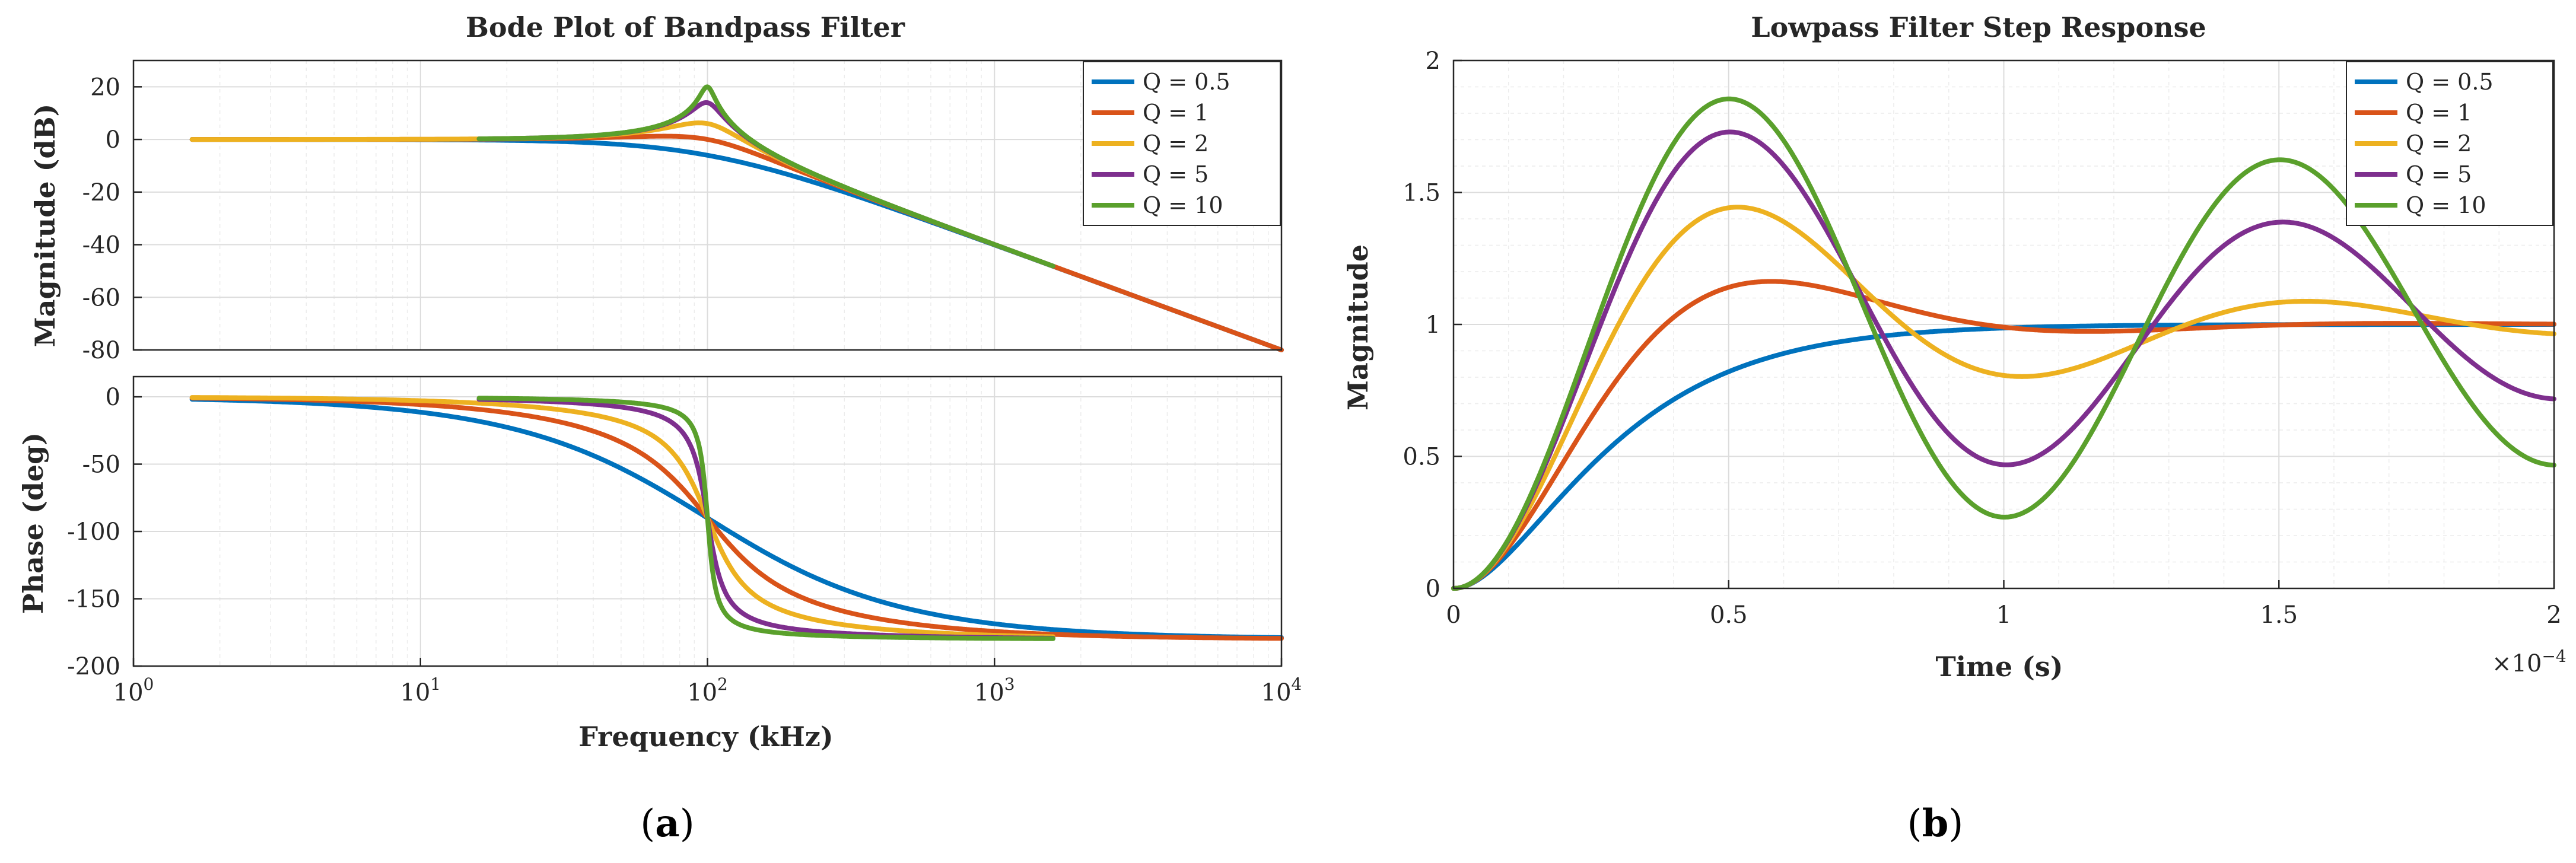 The height and width of the screenshot is (863, 2576). Describe the element at coordinates (101, 465) in the screenshot. I see `phase-ytick-label: -50` at that location.